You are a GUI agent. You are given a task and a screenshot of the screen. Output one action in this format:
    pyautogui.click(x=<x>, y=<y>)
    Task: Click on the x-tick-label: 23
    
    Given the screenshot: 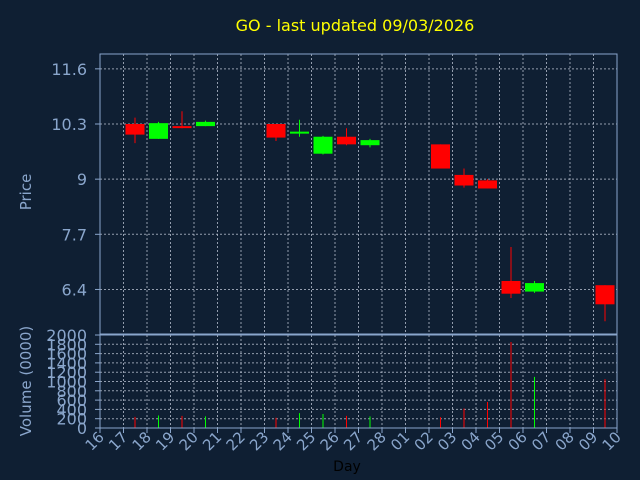 What is the action you would take?
    pyautogui.click(x=259, y=441)
    